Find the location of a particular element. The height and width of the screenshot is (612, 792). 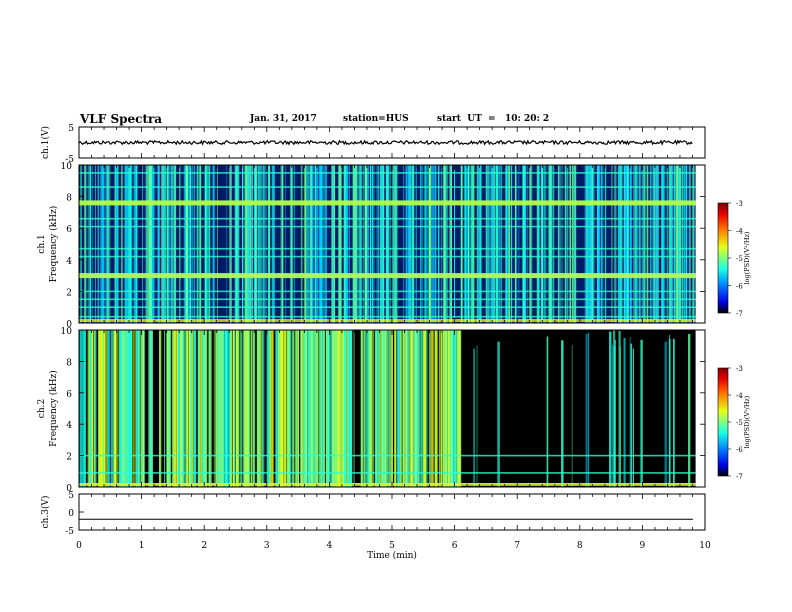

spectro2-ytick-0: 0 is located at coordinates (69, 489).